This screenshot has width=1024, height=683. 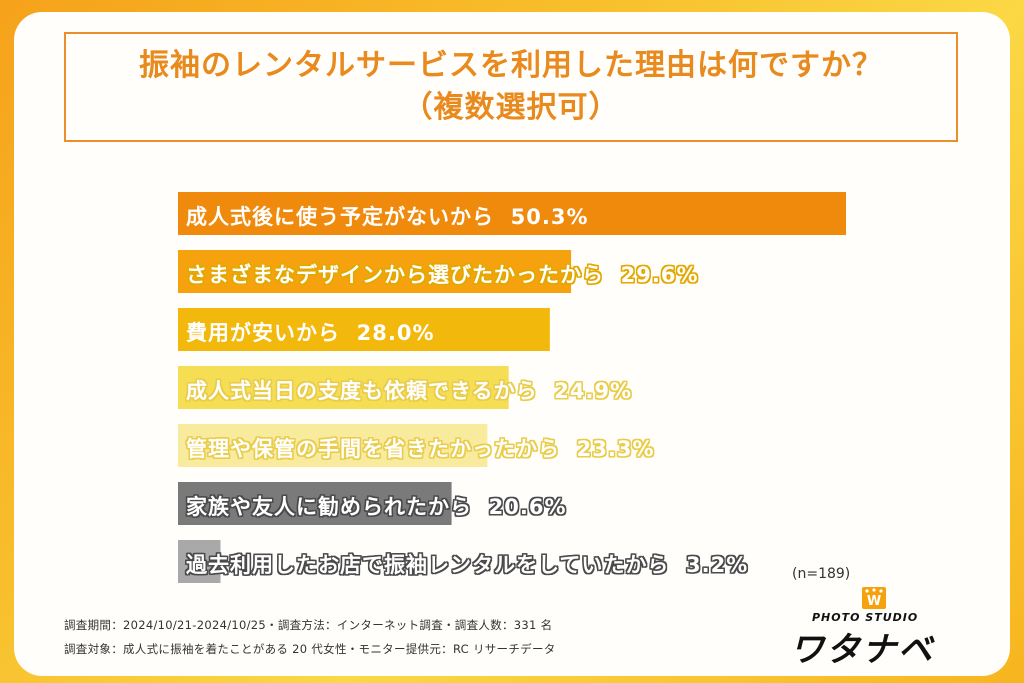 I want to click on bar-value-label-5: 20.6%, so click(x=527, y=507).